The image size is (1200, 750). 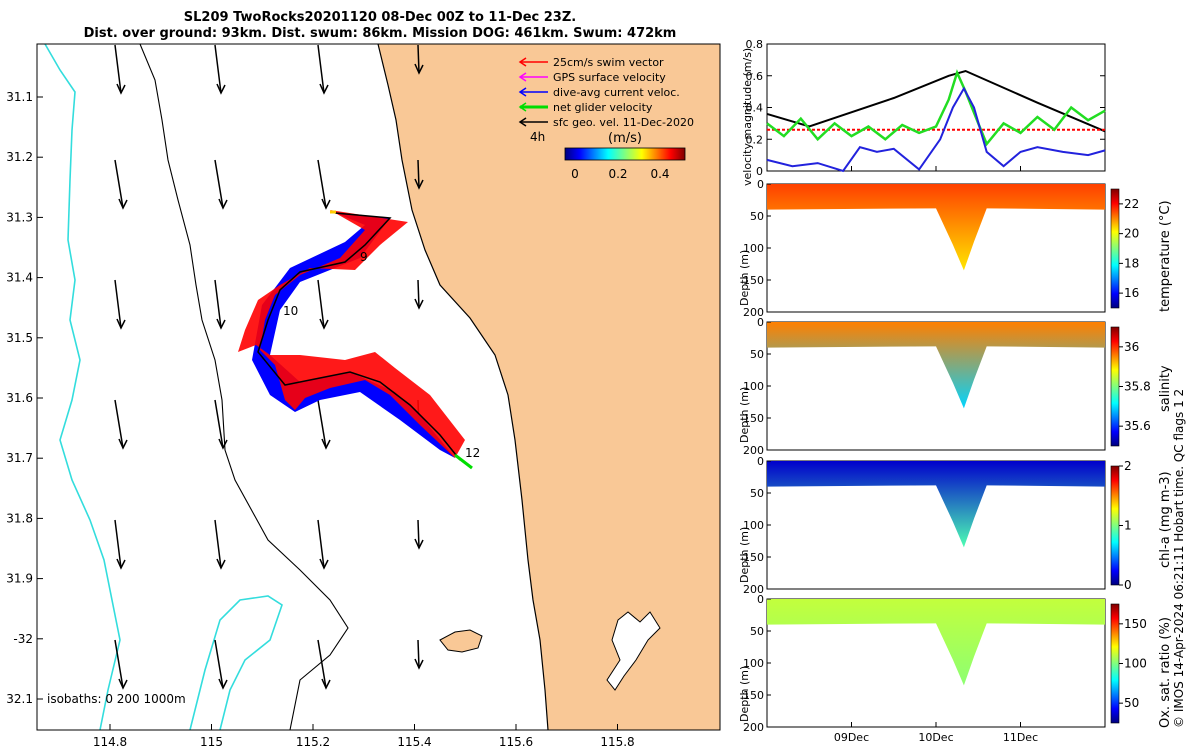 I want to click on coastline, so click(x=463, y=387).